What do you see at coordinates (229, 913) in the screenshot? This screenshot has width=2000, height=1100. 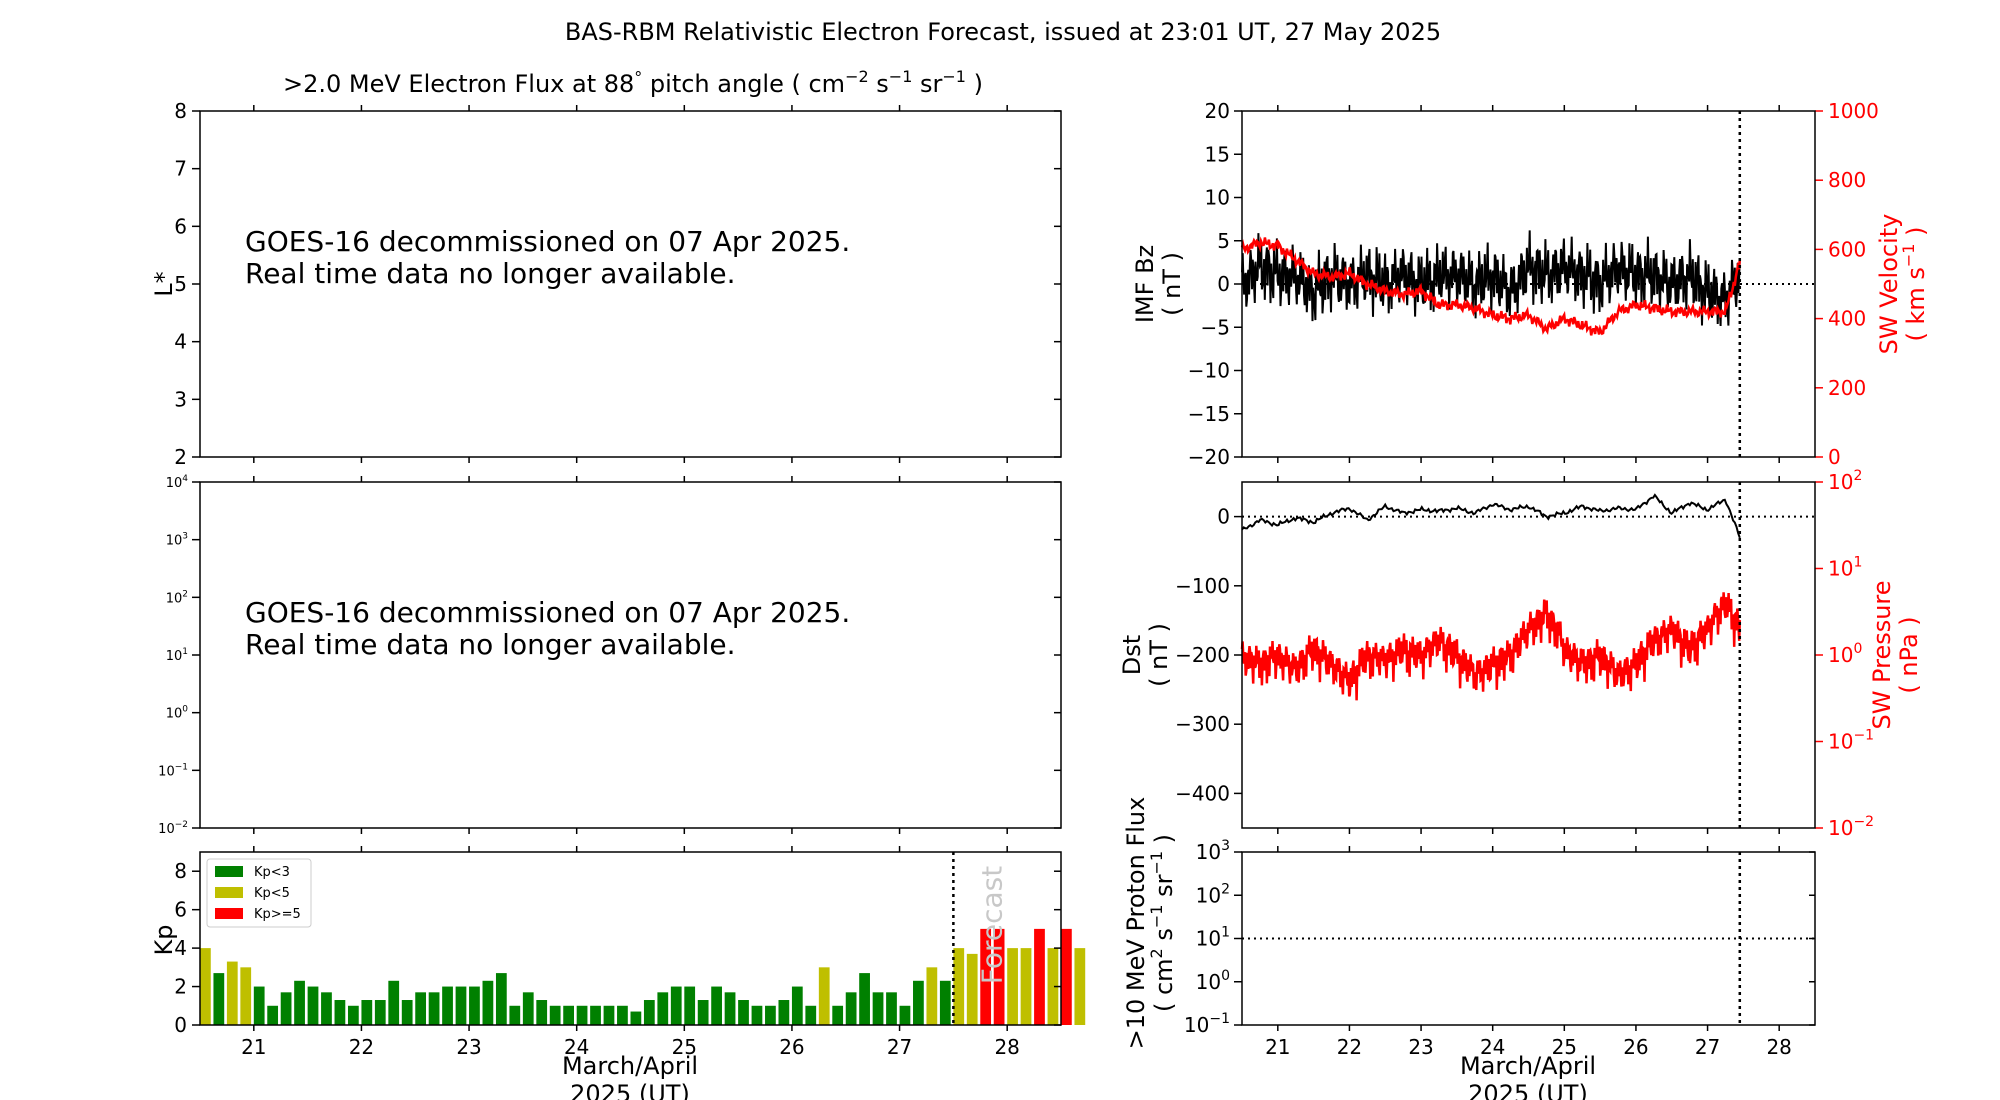 I see `kp-legend-swatch-red` at bounding box center [229, 913].